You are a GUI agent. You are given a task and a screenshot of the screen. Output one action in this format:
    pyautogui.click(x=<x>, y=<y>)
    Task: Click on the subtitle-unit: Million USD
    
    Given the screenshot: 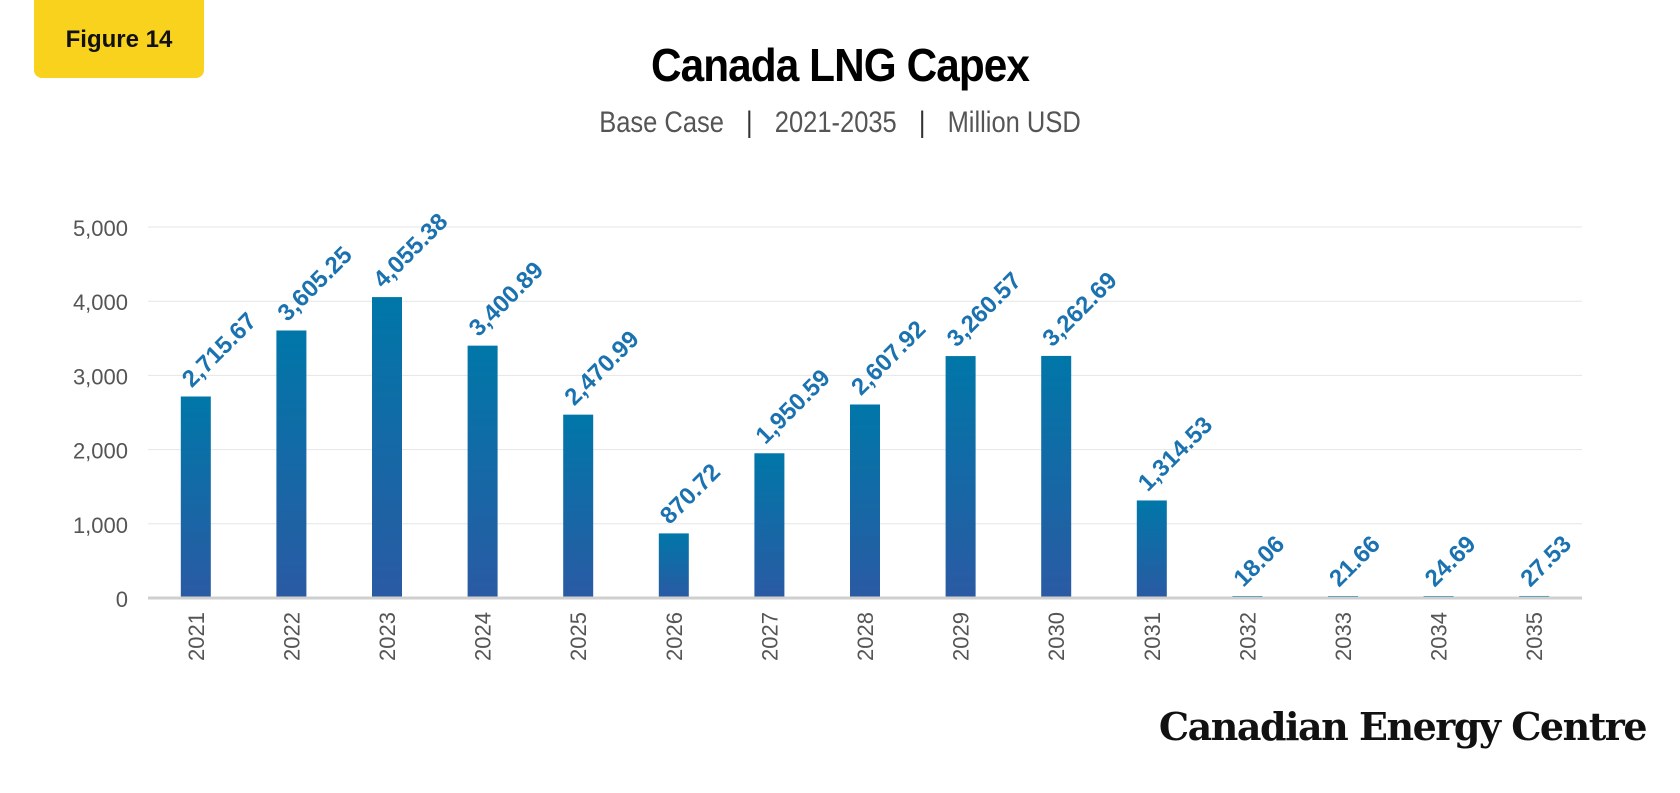 What is the action you would take?
    pyautogui.click(x=1014, y=122)
    